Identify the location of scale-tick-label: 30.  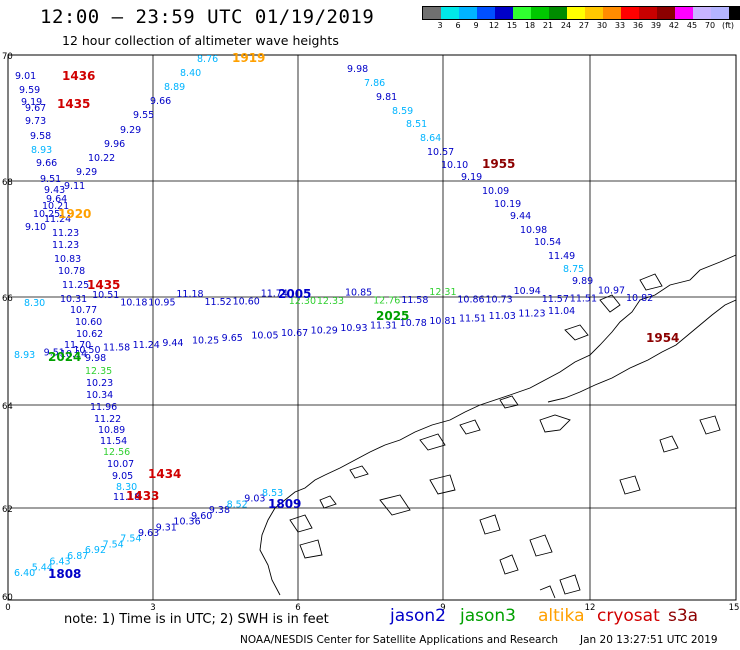
(602, 25).